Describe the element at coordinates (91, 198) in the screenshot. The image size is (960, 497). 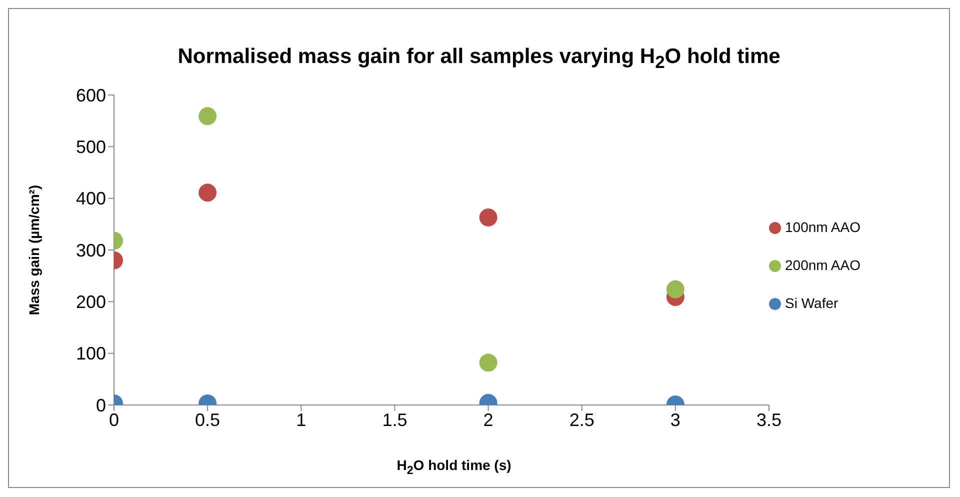
I see `y-tick-label: 400` at that location.